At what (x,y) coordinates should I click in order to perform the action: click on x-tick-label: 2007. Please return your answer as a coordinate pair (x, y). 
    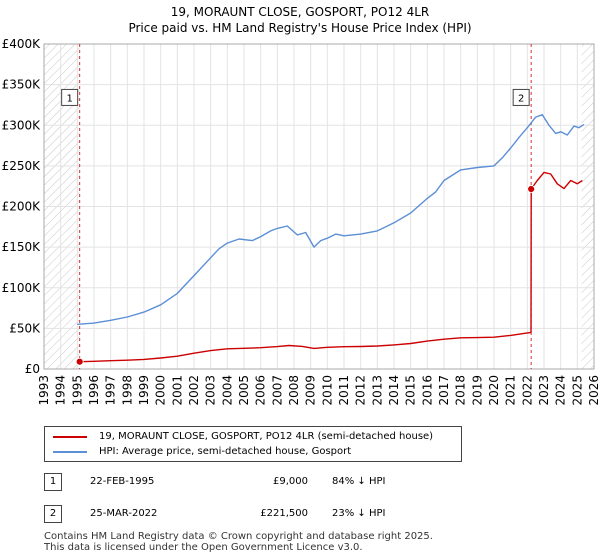
    Looking at the image, I should click on (277, 390).